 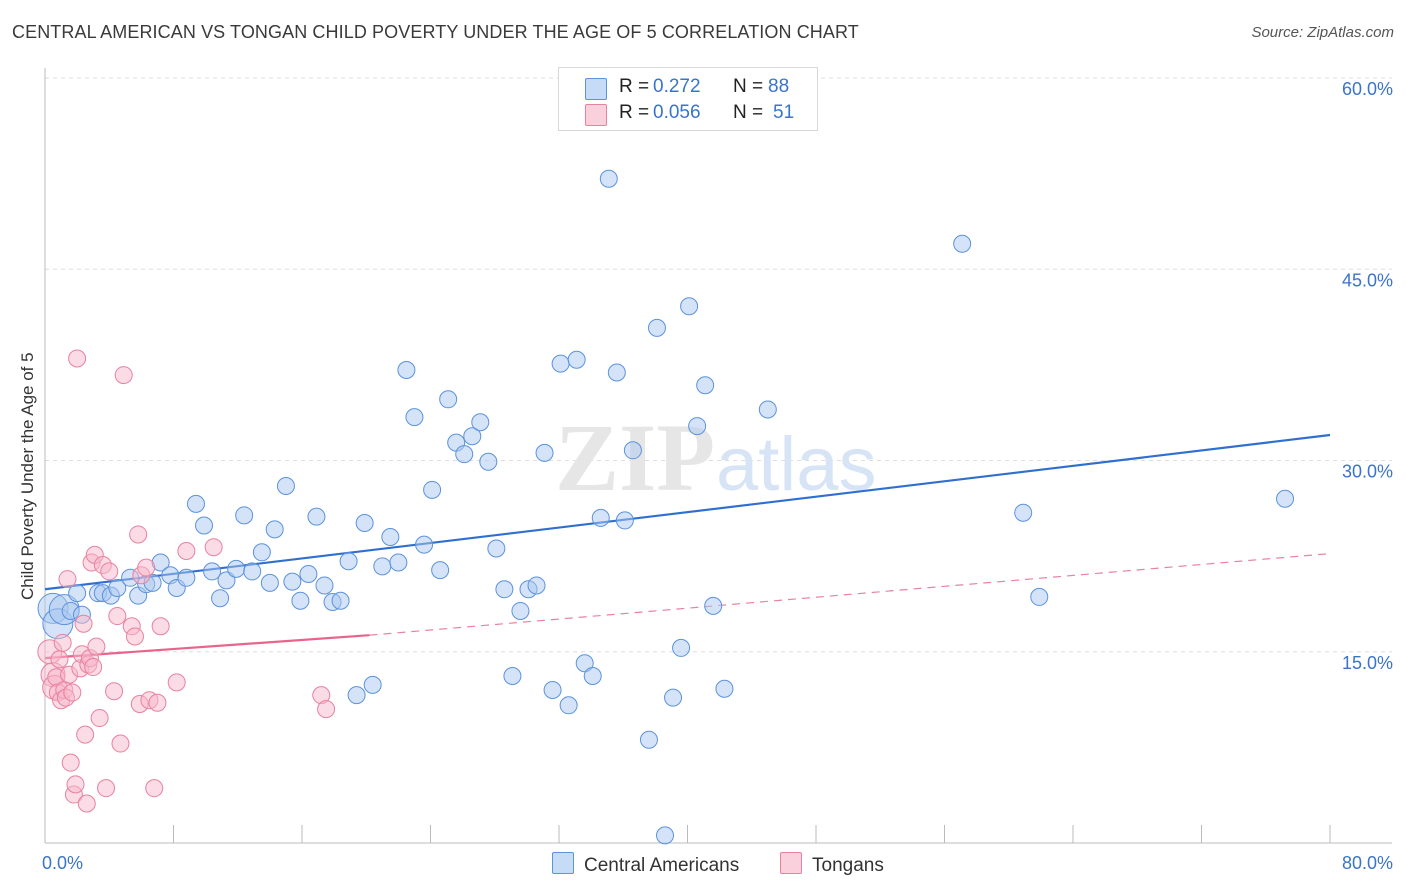 I want to click on legend-n-value: 88, so click(x=779, y=86).